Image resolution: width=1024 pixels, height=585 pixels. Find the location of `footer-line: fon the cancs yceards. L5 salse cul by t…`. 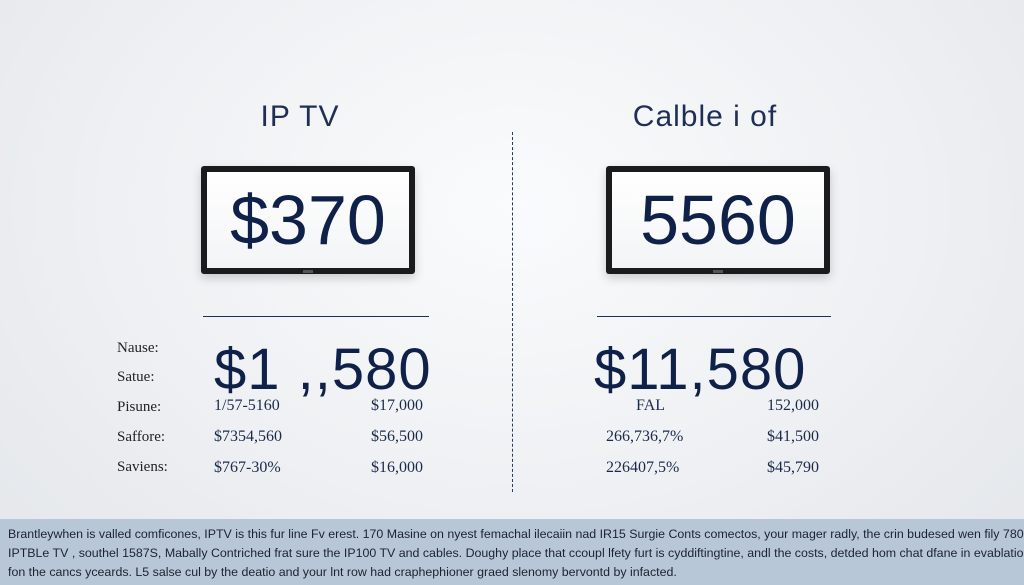

footer-line: fon the cancs yceards. L5 salse cul by t… is located at coordinates (342, 572).